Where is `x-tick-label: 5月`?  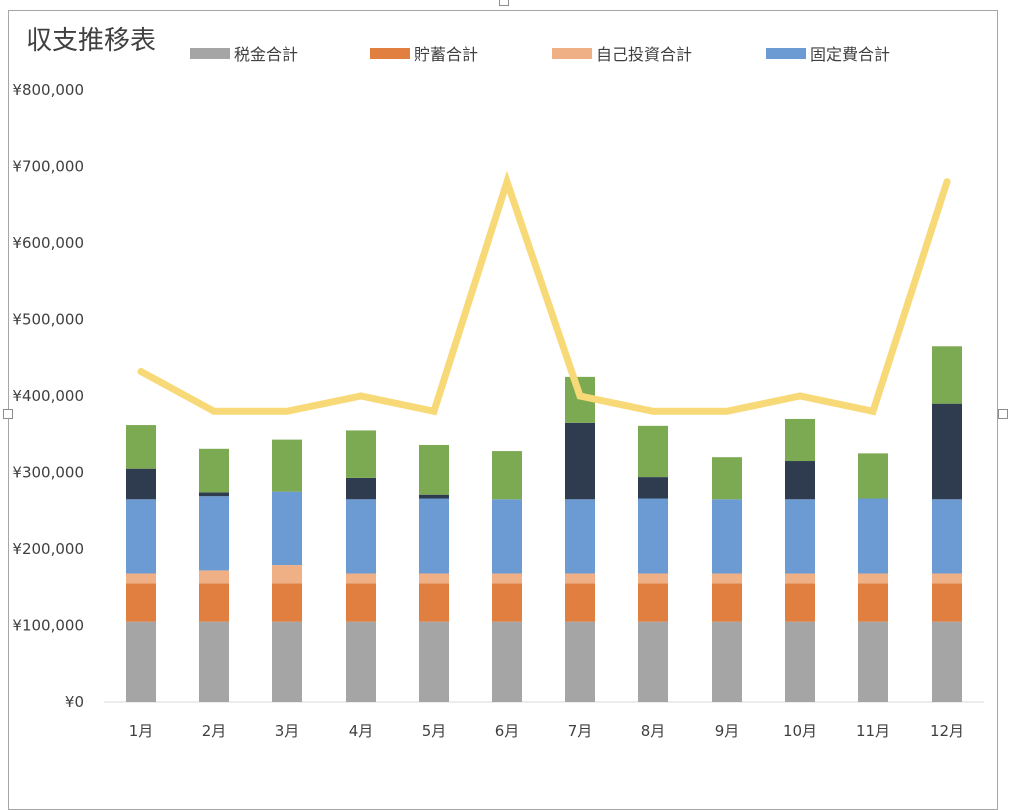
x-tick-label: 5月 is located at coordinates (434, 731).